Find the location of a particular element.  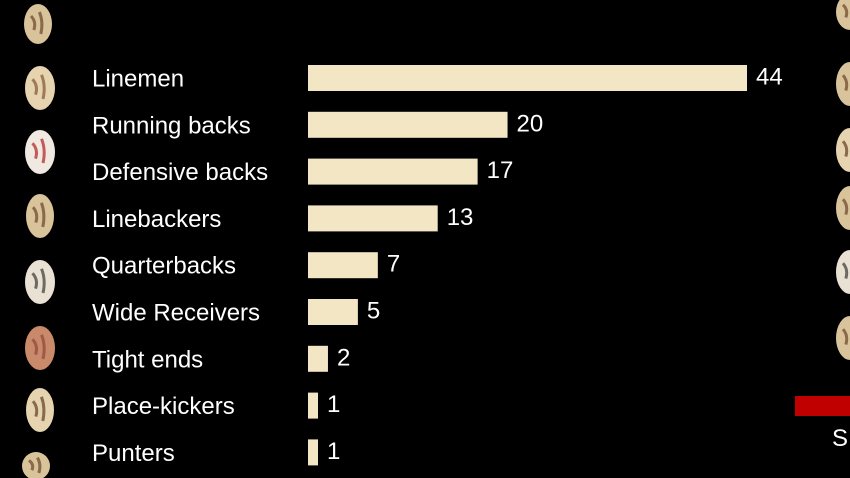

value-label: 17 is located at coordinates (500, 170).